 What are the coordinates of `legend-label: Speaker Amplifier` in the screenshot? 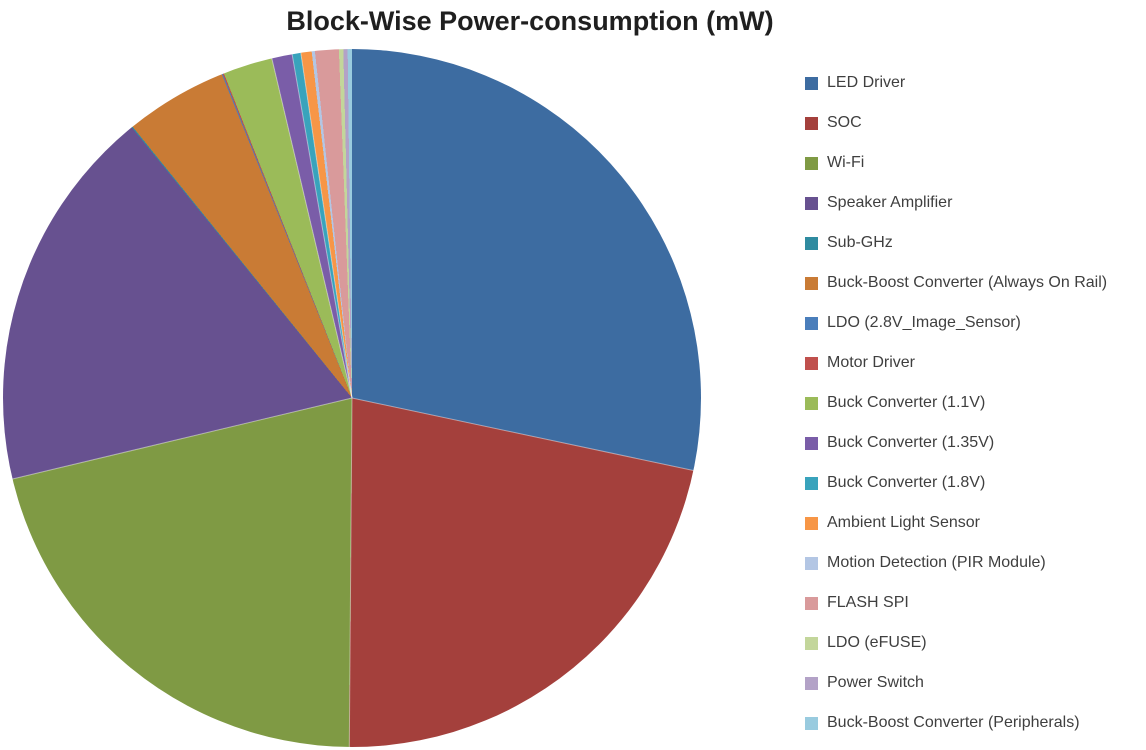 It's located at (890, 202).